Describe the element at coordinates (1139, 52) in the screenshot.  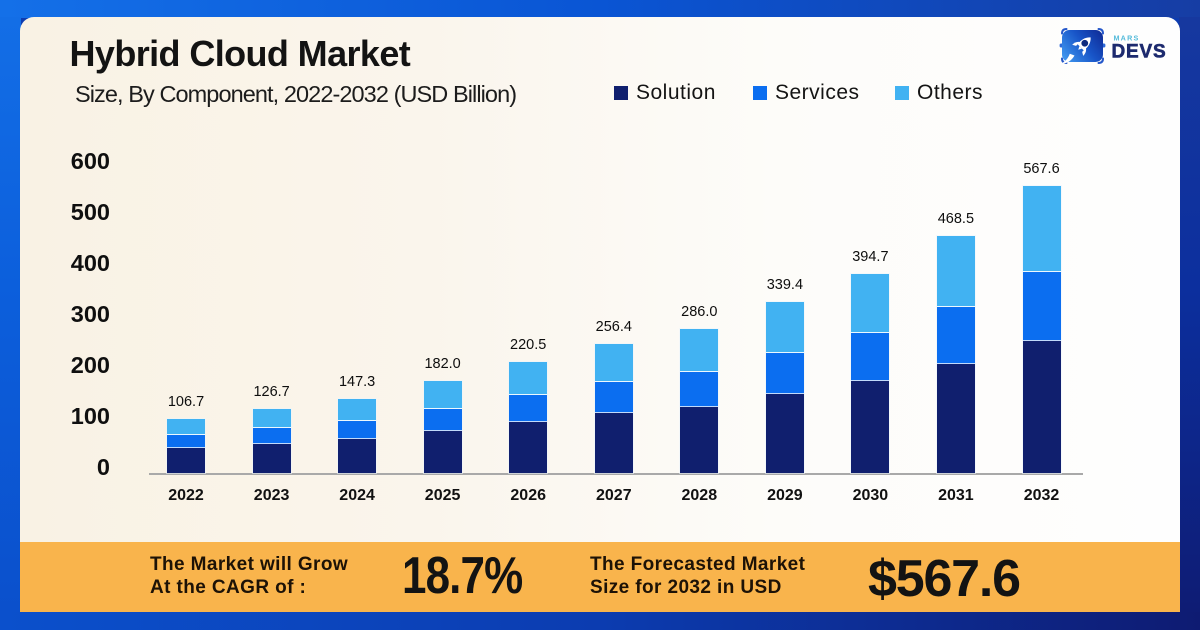
I see `svg-text: DEVS` at that location.